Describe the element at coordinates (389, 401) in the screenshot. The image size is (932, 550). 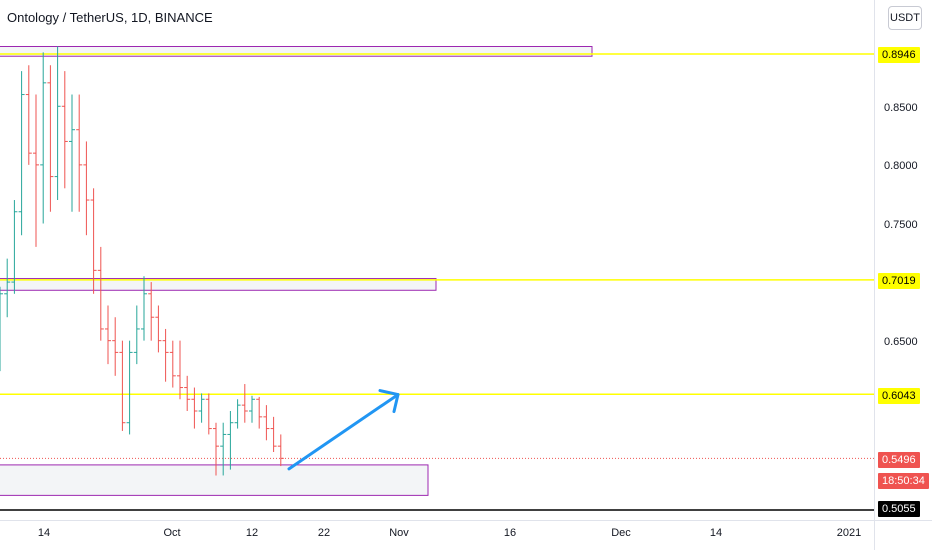
I see `projection-arrow-head` at that location.